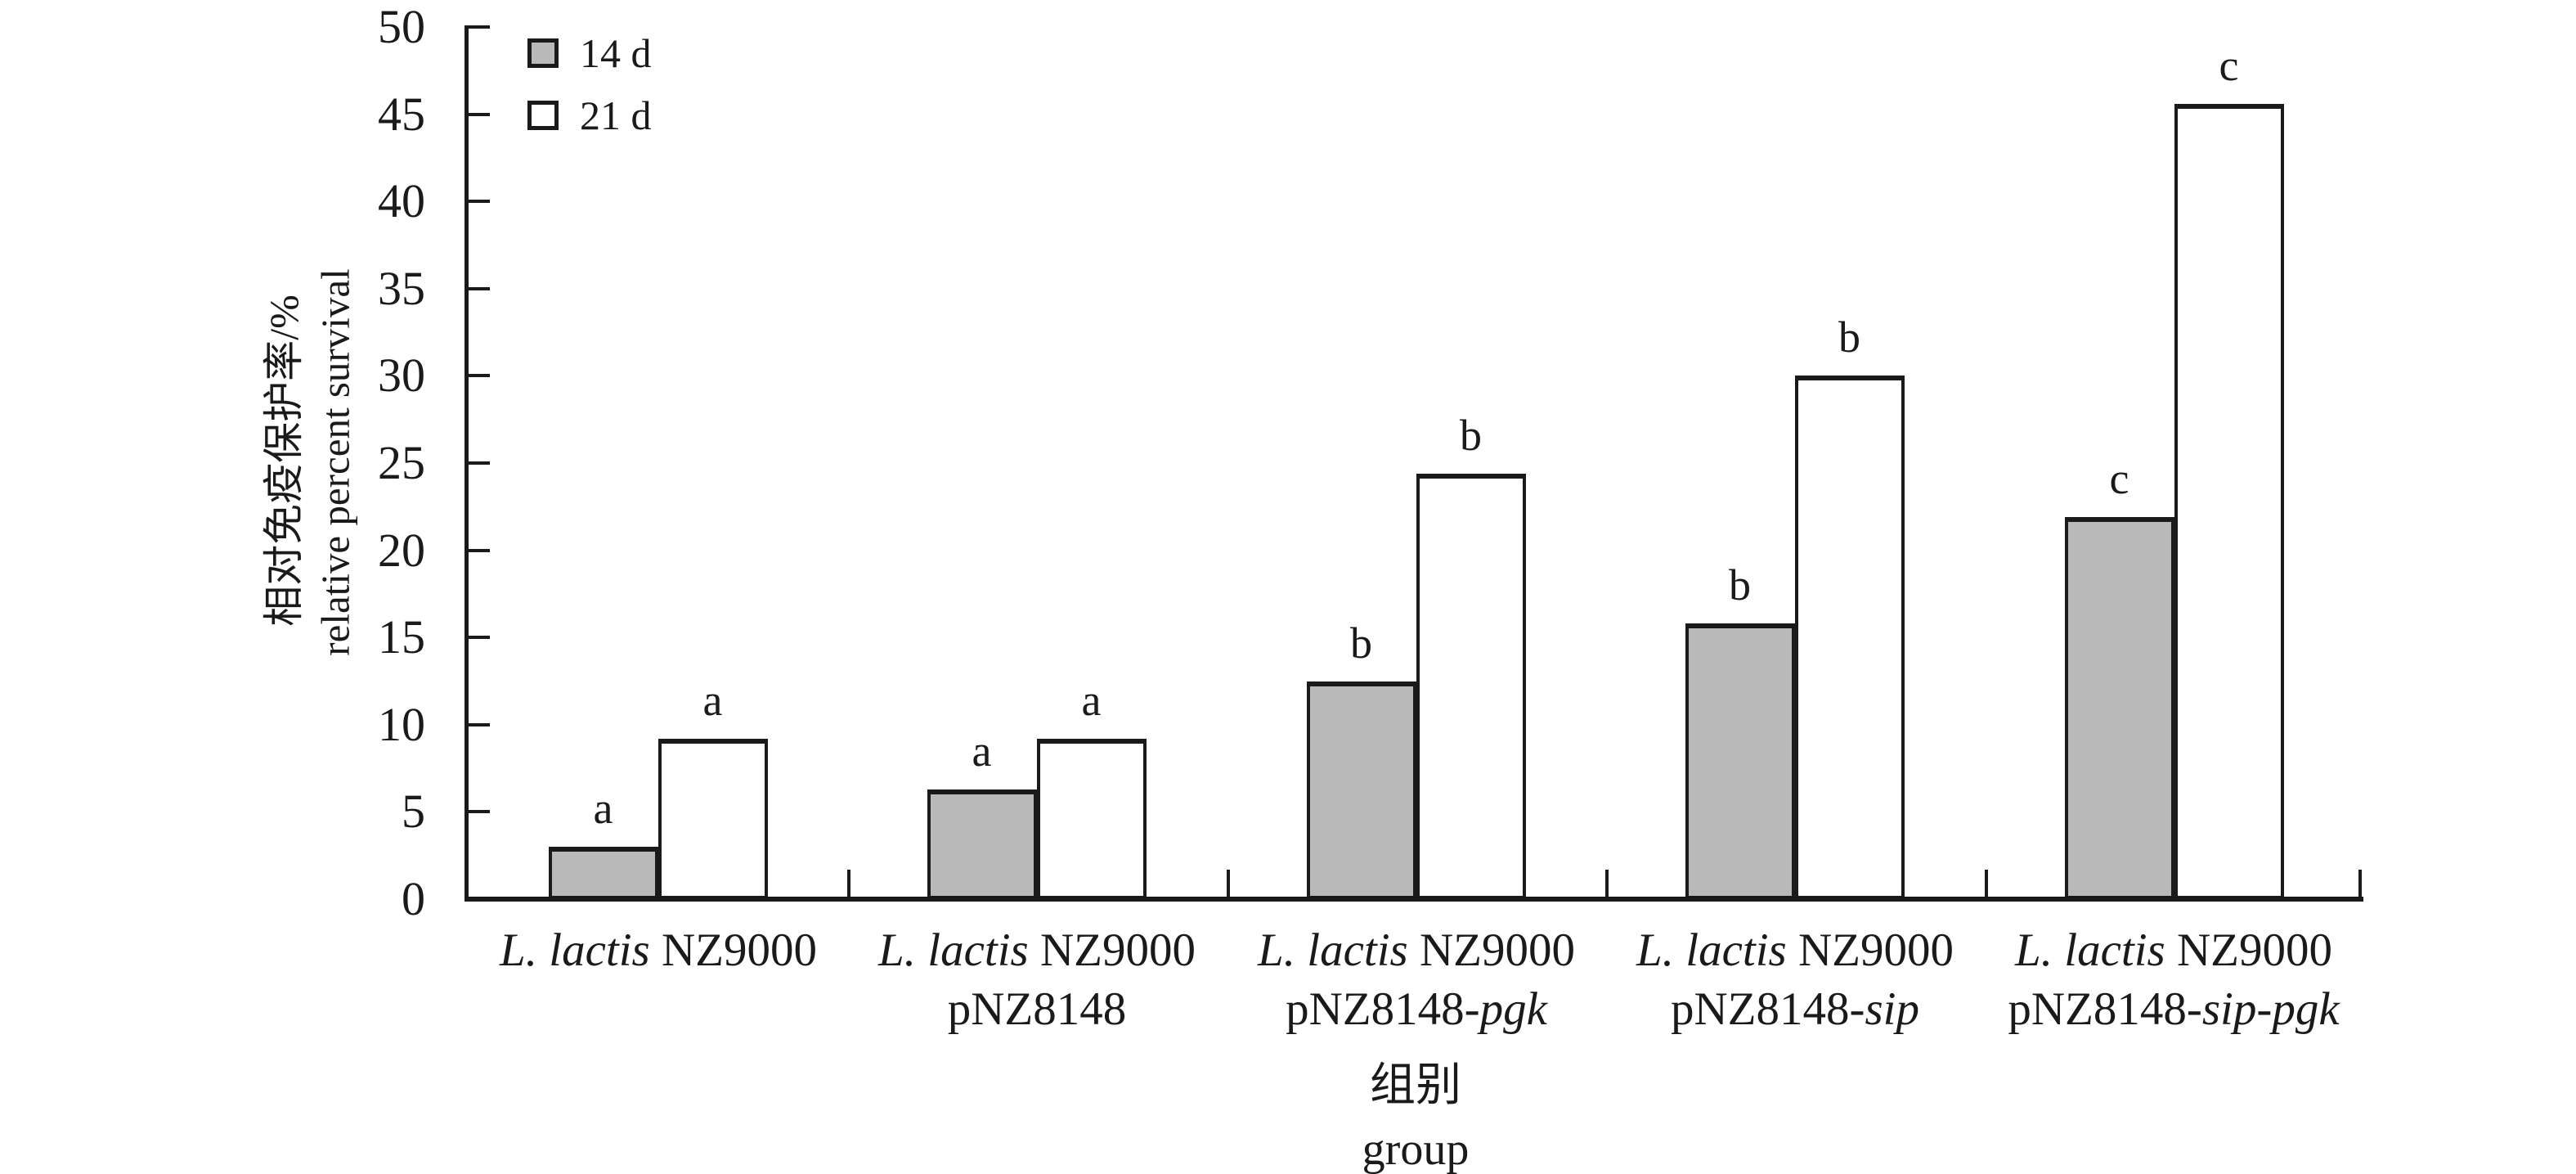 This screenshot has width=2576, height=1174. I want to click on ytick-label-50: 50, so click(402, 26).